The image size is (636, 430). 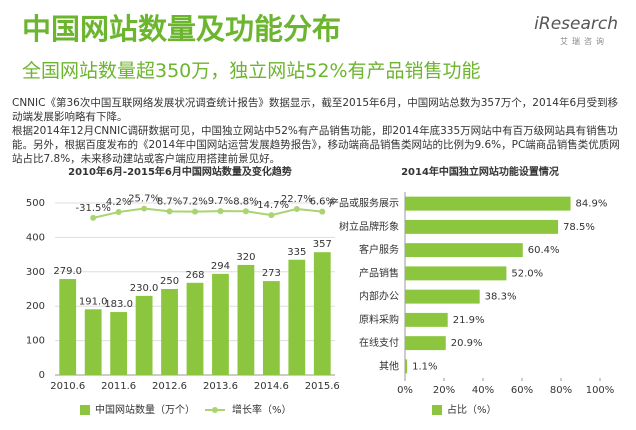 What do you see at coordinates (584, 41) in the screenshot?
I see `logo-sub: 艾瑞咨询` at bounding box center [584, 41].